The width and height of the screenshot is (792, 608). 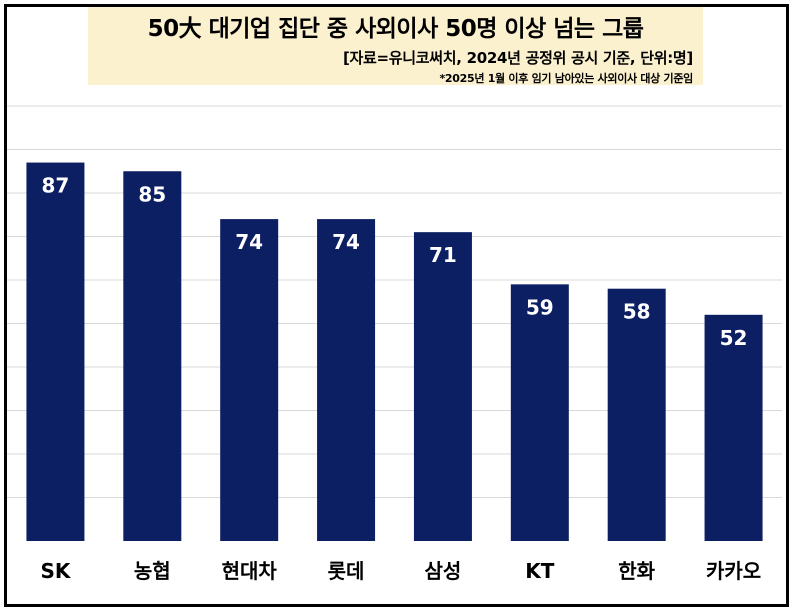 What do you see at coordinates (400, 571) in the screenshot?
I see `category-labels: SK 농협 현대차 롯데 삼성 KT 한화 카카오` at bounding box center [400, 571].